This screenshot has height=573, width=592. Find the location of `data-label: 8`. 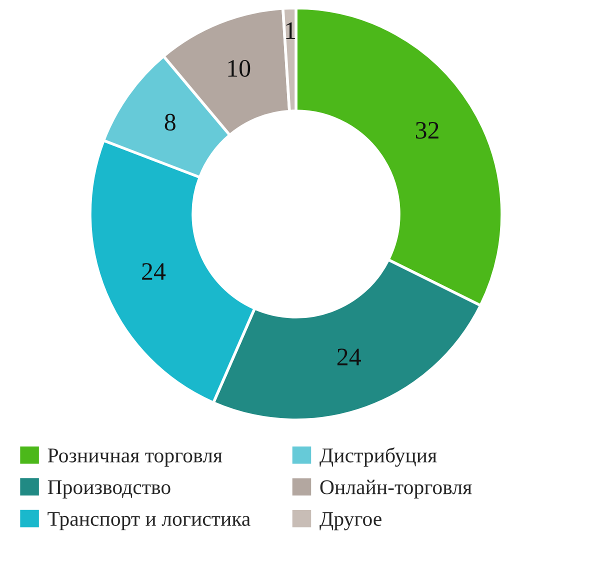

data-label: 8 is located at coordinates (170, 122).